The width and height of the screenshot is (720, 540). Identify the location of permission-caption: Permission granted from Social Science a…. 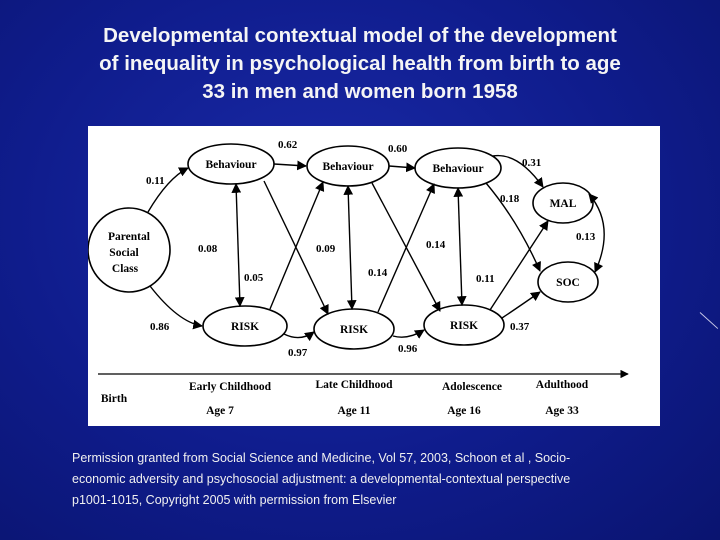
(372, 479).